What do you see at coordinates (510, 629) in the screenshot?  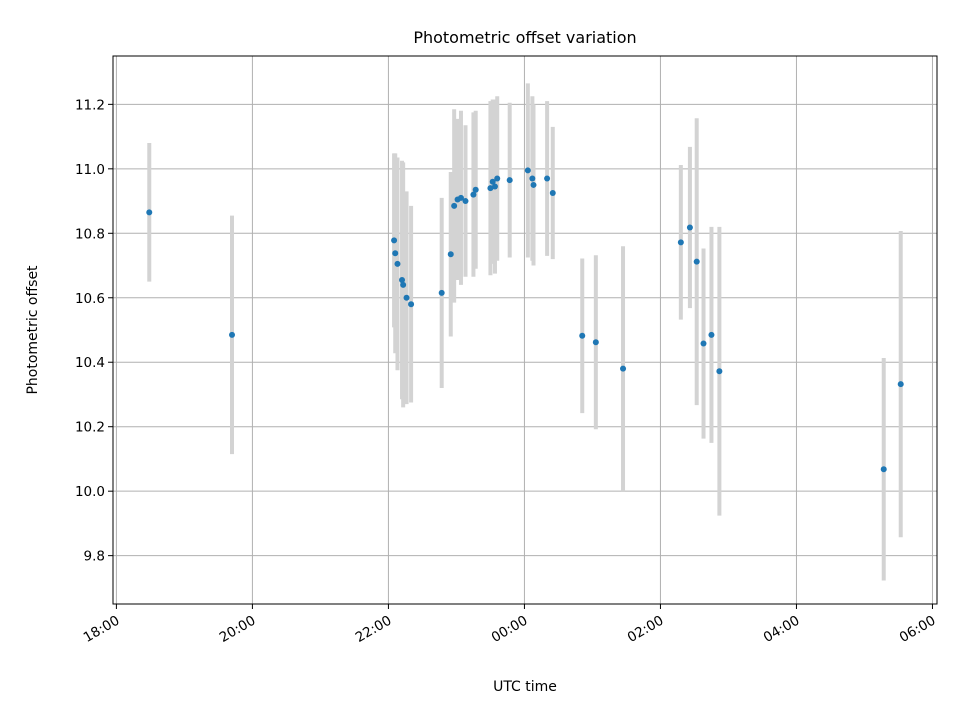 I see `x-tick-label: 00:00` at bounding box center [510, 629].